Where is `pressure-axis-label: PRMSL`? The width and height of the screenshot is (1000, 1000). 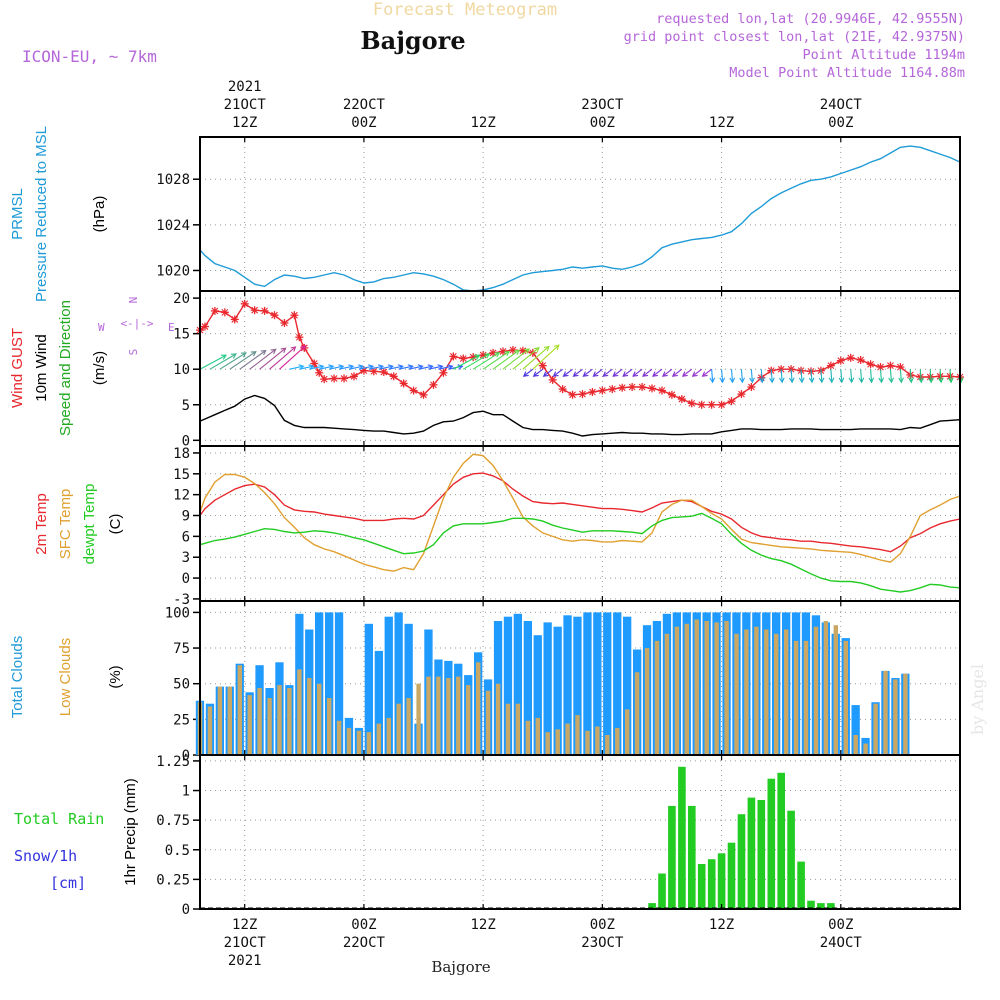 pressure-axis-label: PRMSL is located at coordinates (17, 214).